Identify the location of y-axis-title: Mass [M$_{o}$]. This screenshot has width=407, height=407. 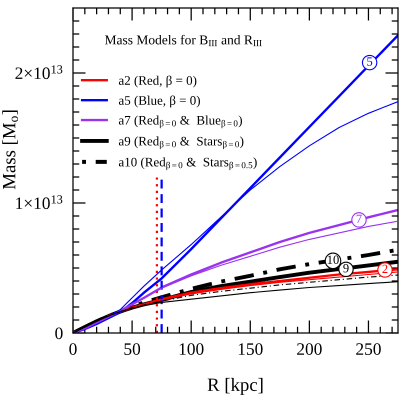
(10, 150).